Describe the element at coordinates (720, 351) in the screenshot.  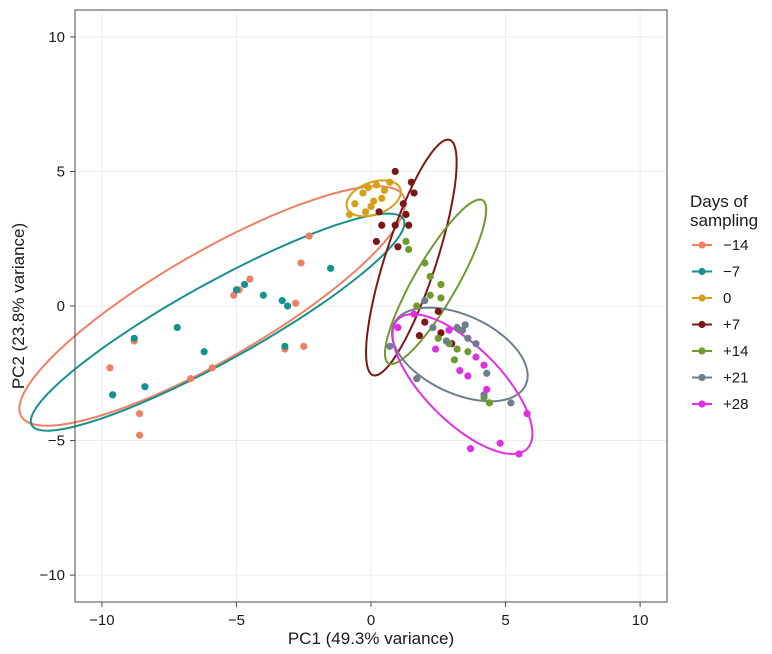
I see `legend-item: +14` at that location.